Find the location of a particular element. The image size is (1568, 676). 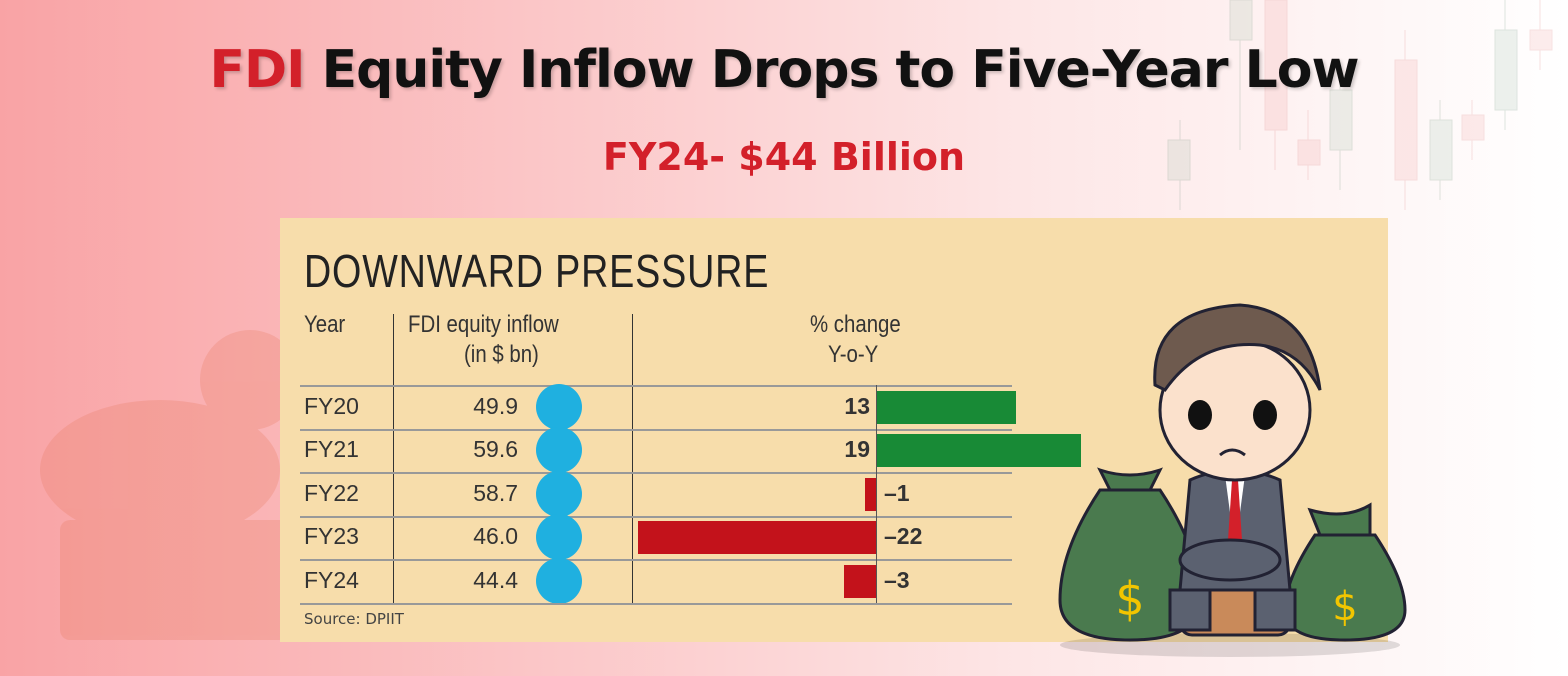

change-label: –22 is located at coordinates (903, 536).